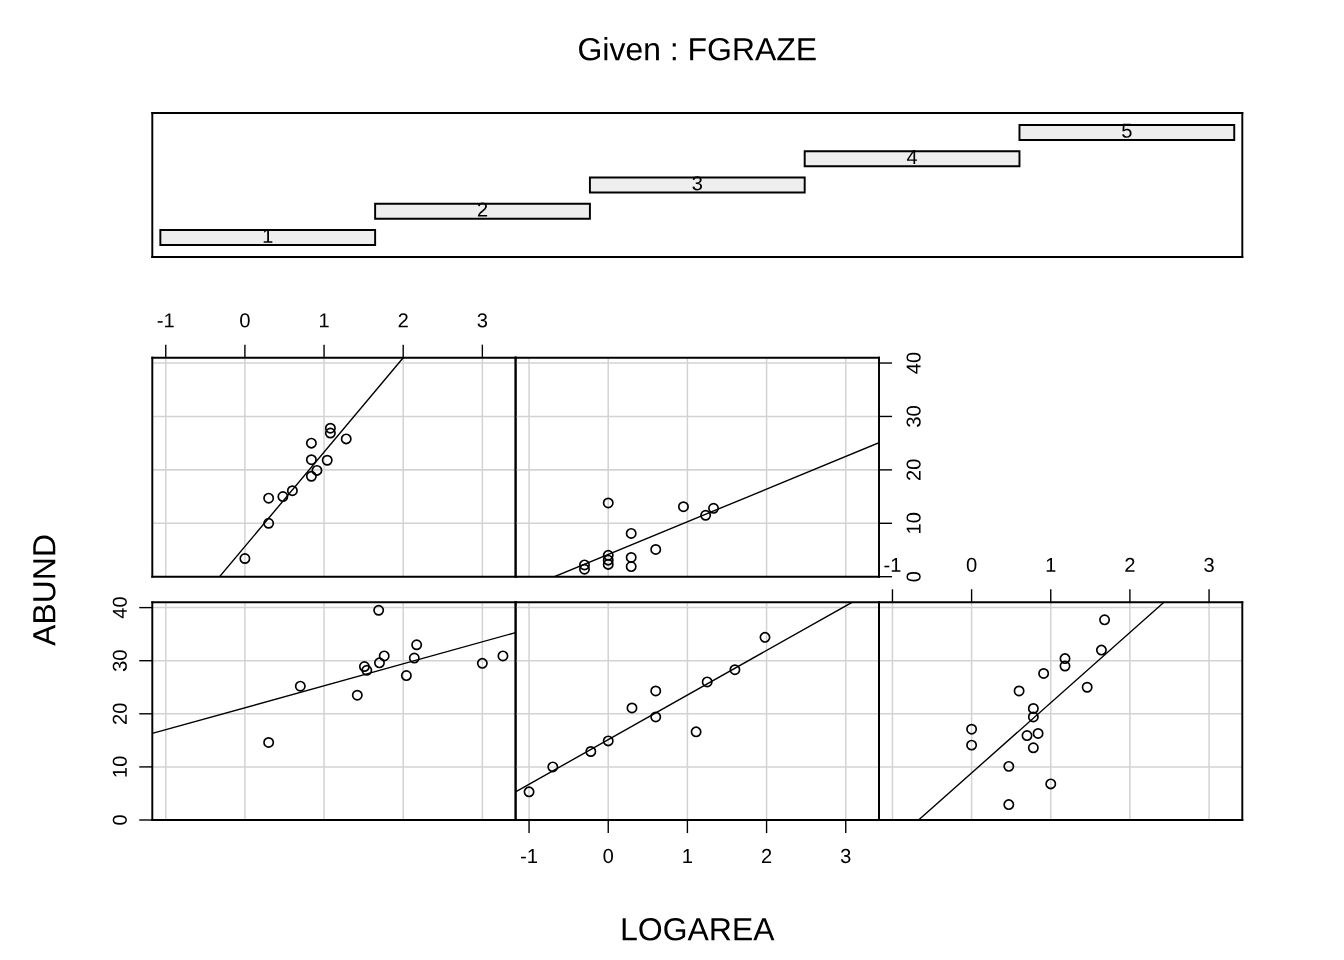 The image size is (1344, 960). Describe the element at coordinates (697, 49) in the screenshot. I see `text: Given : FGRAZE` at that location.